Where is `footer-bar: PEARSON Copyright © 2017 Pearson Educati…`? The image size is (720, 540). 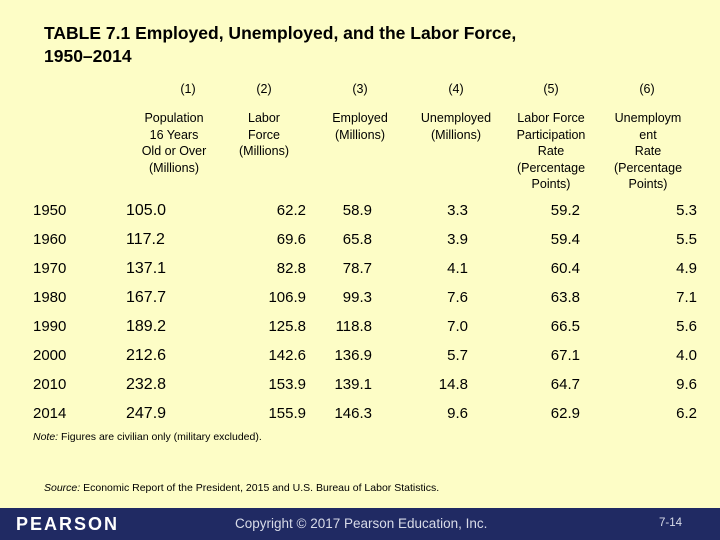
footer-bar: PEARSON Copyright © 2017 Pearson Educati… is located at coordinates (360, 524).